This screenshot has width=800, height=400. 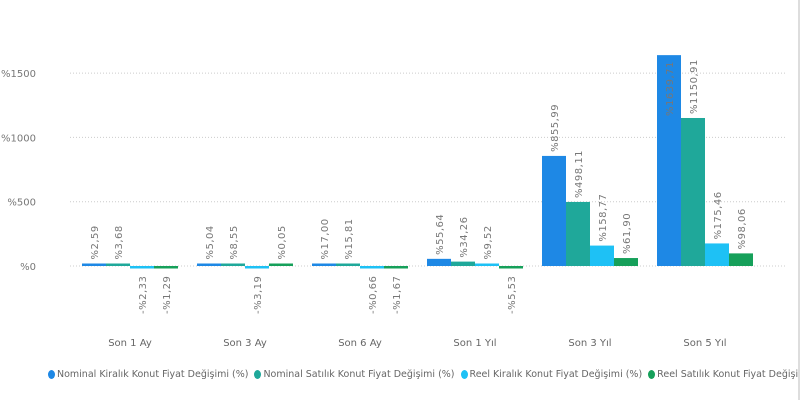 What do you see at coordinates (704, 343) in the screenshot?
I see `x-tick-label: Son 5 Yıl` at bounding box center [704, 343].